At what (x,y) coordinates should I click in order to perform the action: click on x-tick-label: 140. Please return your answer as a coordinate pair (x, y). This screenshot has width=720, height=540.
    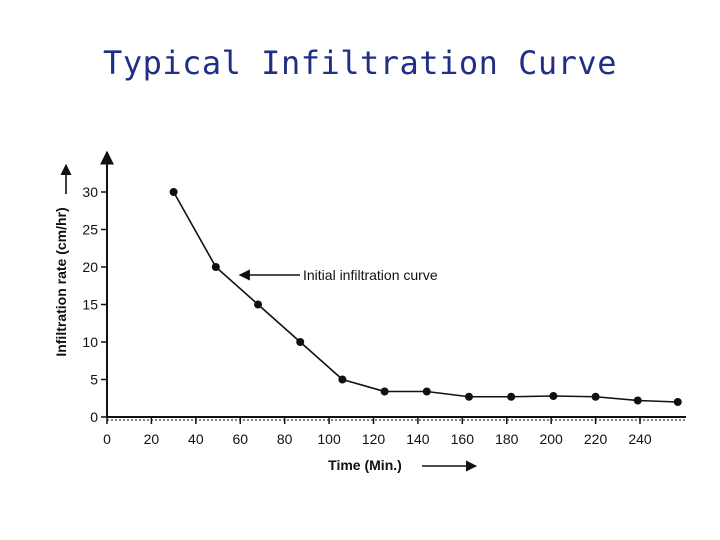
    Looking at the image, I should click on (418, 439).